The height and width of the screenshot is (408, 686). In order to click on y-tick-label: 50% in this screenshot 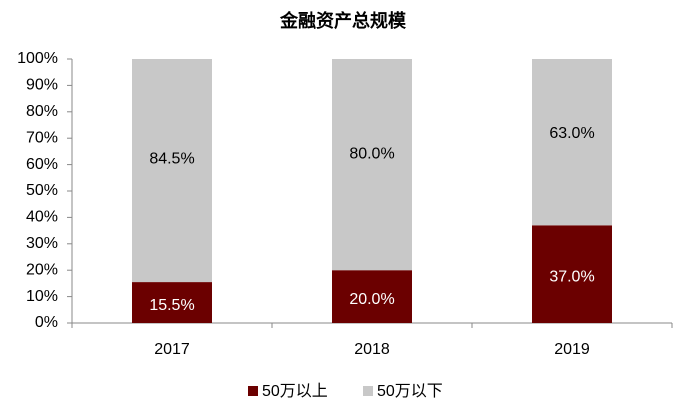, I will do `click(42, 190)`.